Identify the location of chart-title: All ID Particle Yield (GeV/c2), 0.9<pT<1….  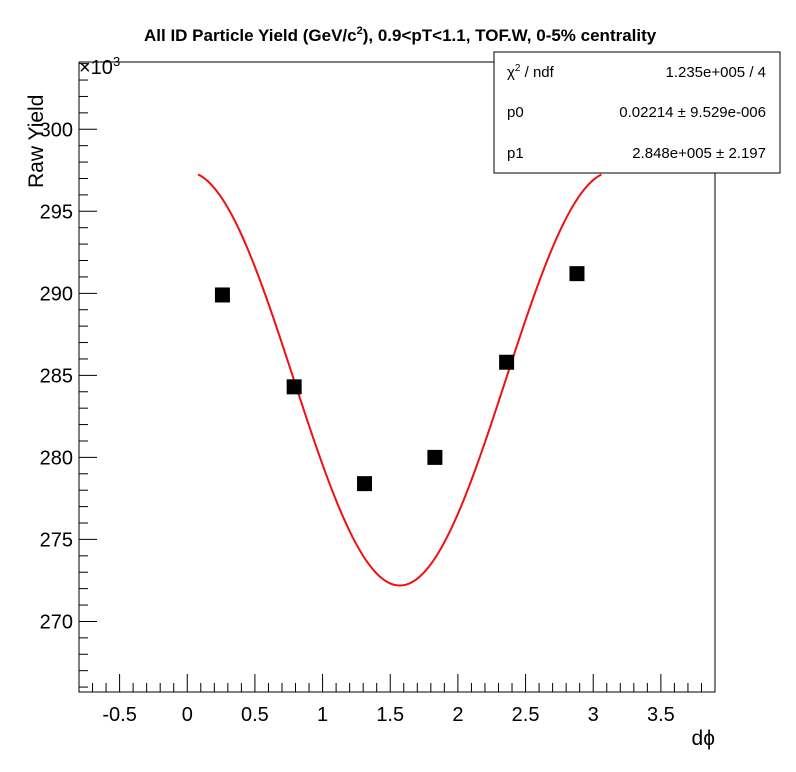
(400, 35).